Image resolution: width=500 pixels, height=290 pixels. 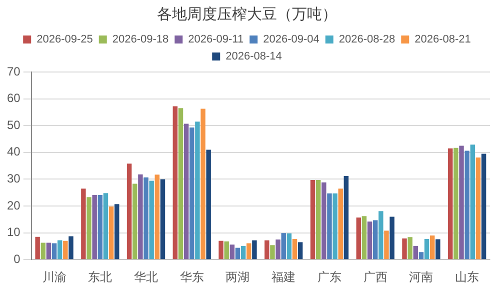 I want to click on legend-label: 2026-09-18, so click(x=140, y=40).